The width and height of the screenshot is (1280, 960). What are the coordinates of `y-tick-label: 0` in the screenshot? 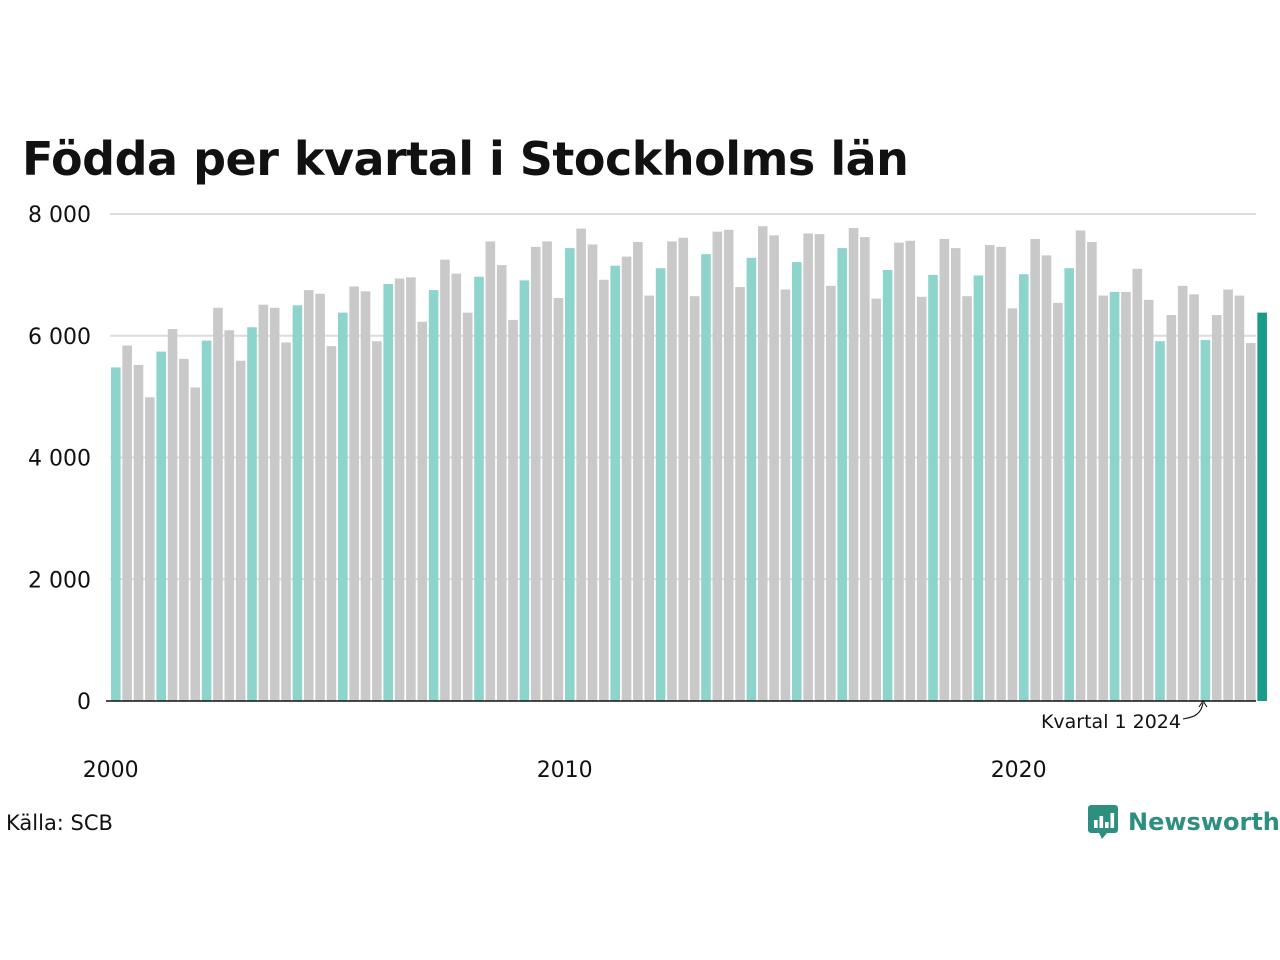 It's located at (84, 702).